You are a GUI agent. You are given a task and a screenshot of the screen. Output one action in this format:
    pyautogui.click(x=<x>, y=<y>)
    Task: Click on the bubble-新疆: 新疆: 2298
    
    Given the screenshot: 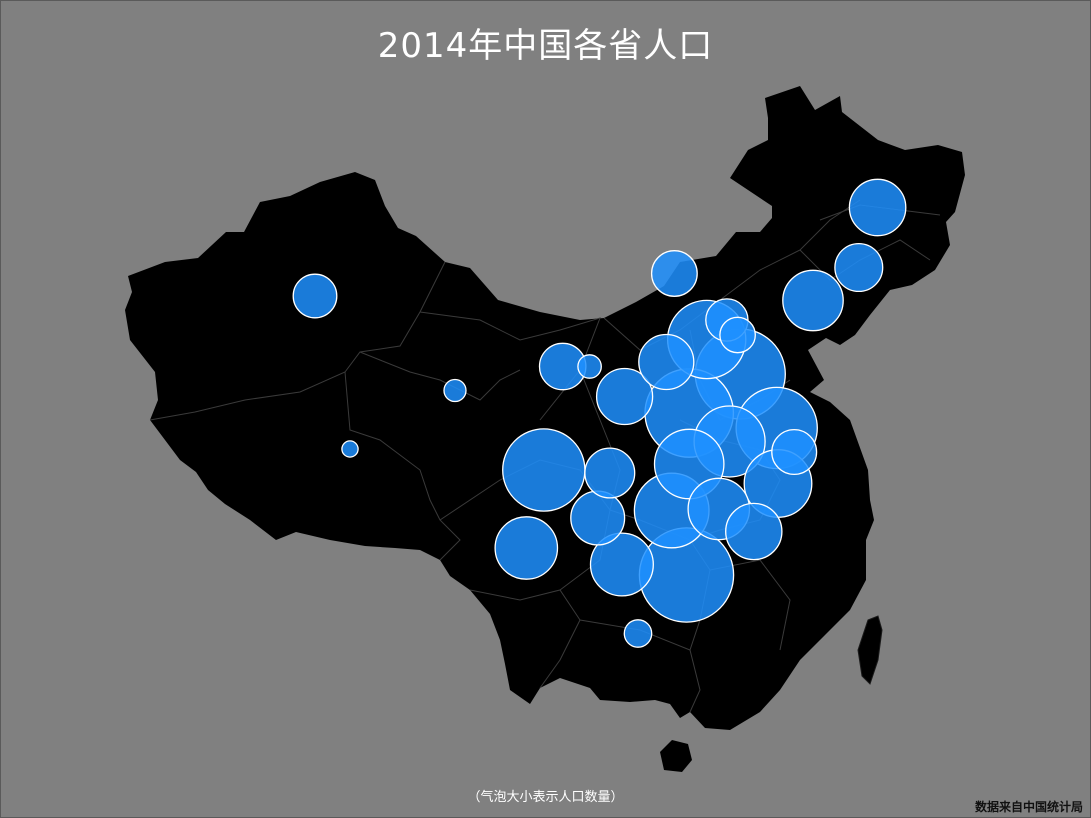 What is the action you would take?
    pyautogui.click(x=315, y=296)
    